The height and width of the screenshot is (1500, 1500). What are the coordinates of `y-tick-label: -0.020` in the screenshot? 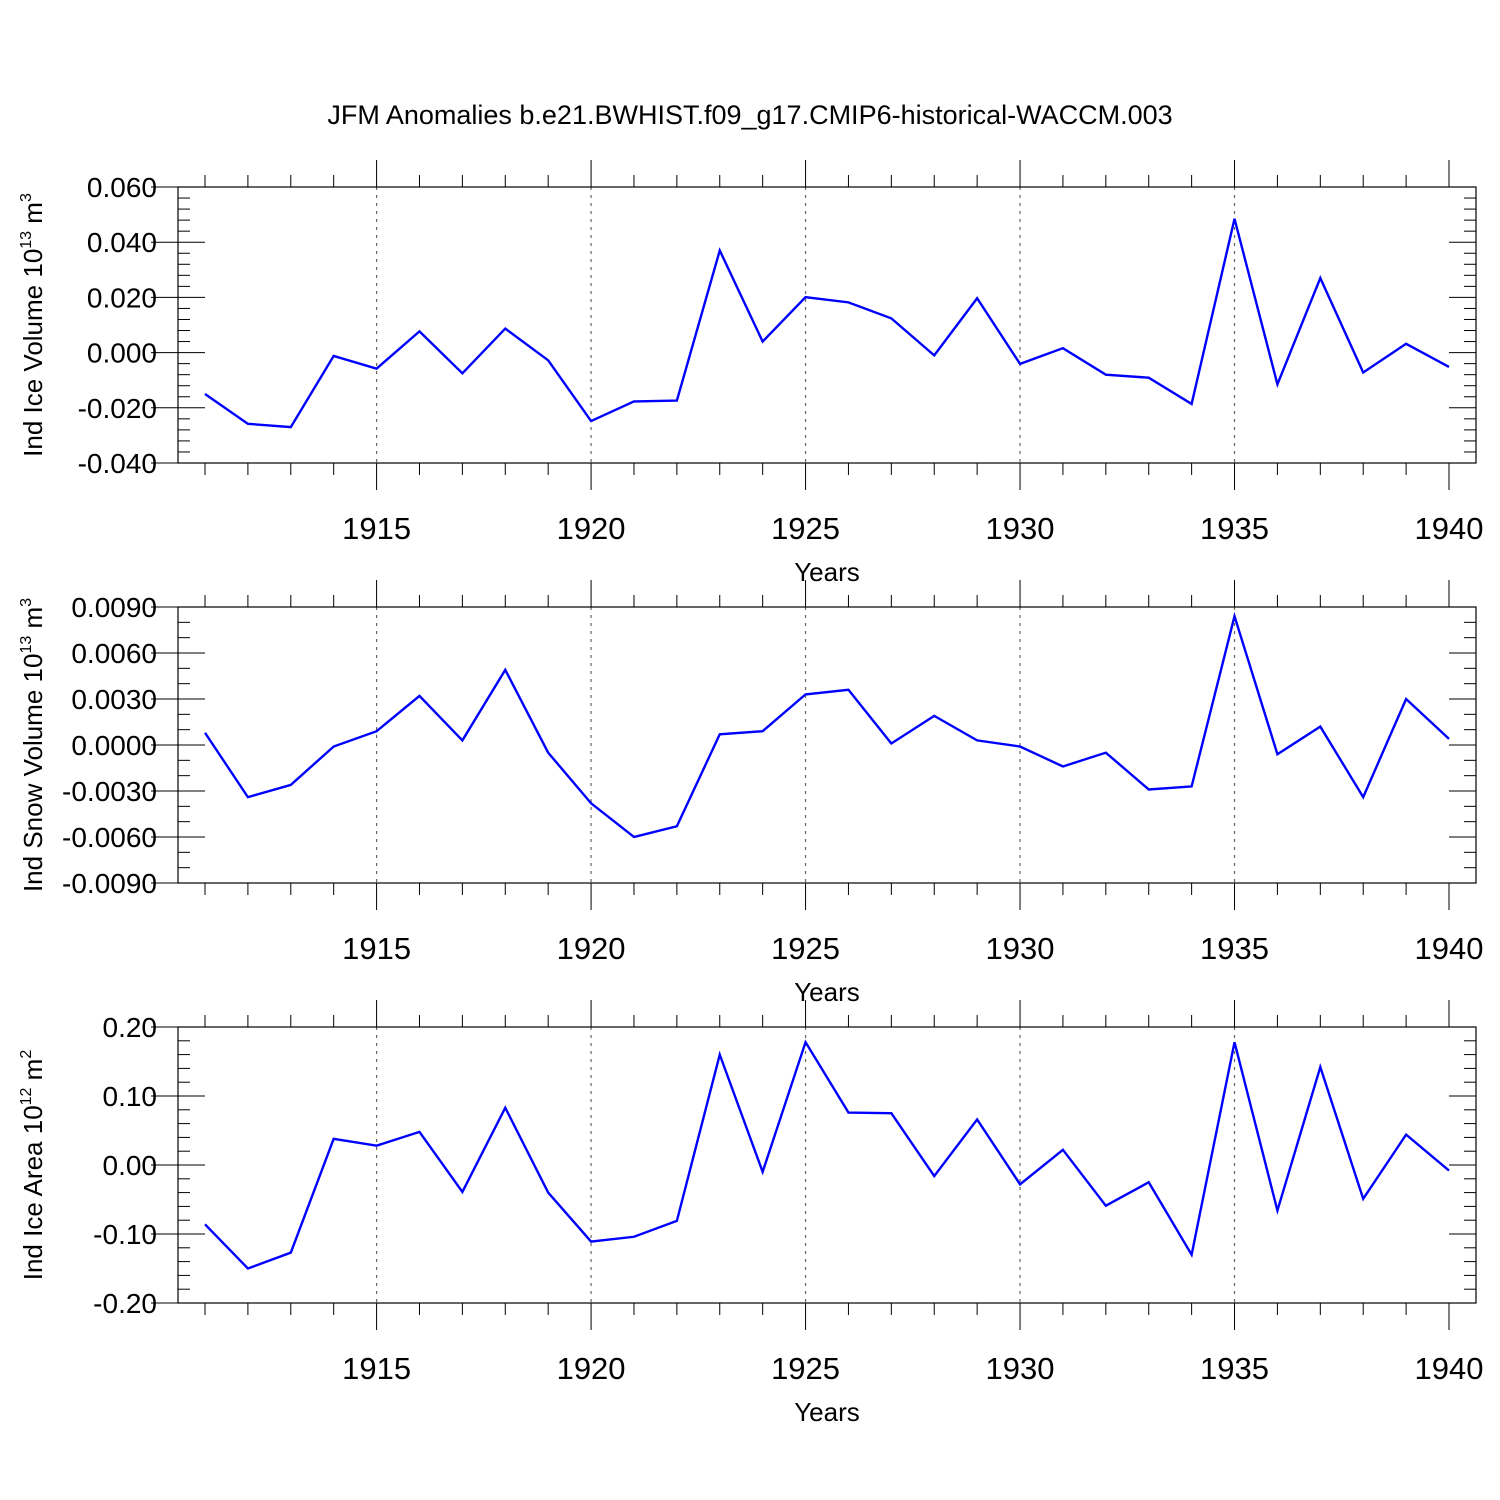 It's located at (117, 408).